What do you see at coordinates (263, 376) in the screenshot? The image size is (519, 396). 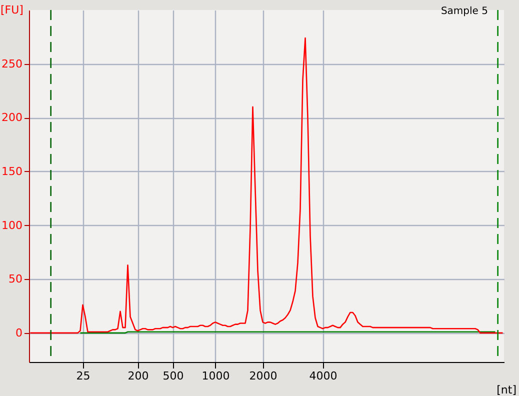 I see `x-tick-label: 2000` at bounding box center [263, 376].